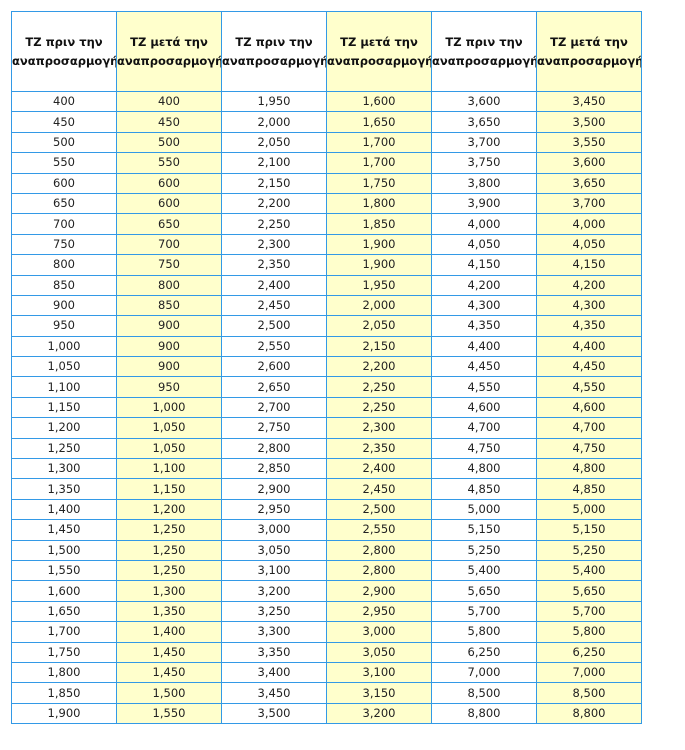  I want to click on cell-after: 2,350, so click(379, 448).